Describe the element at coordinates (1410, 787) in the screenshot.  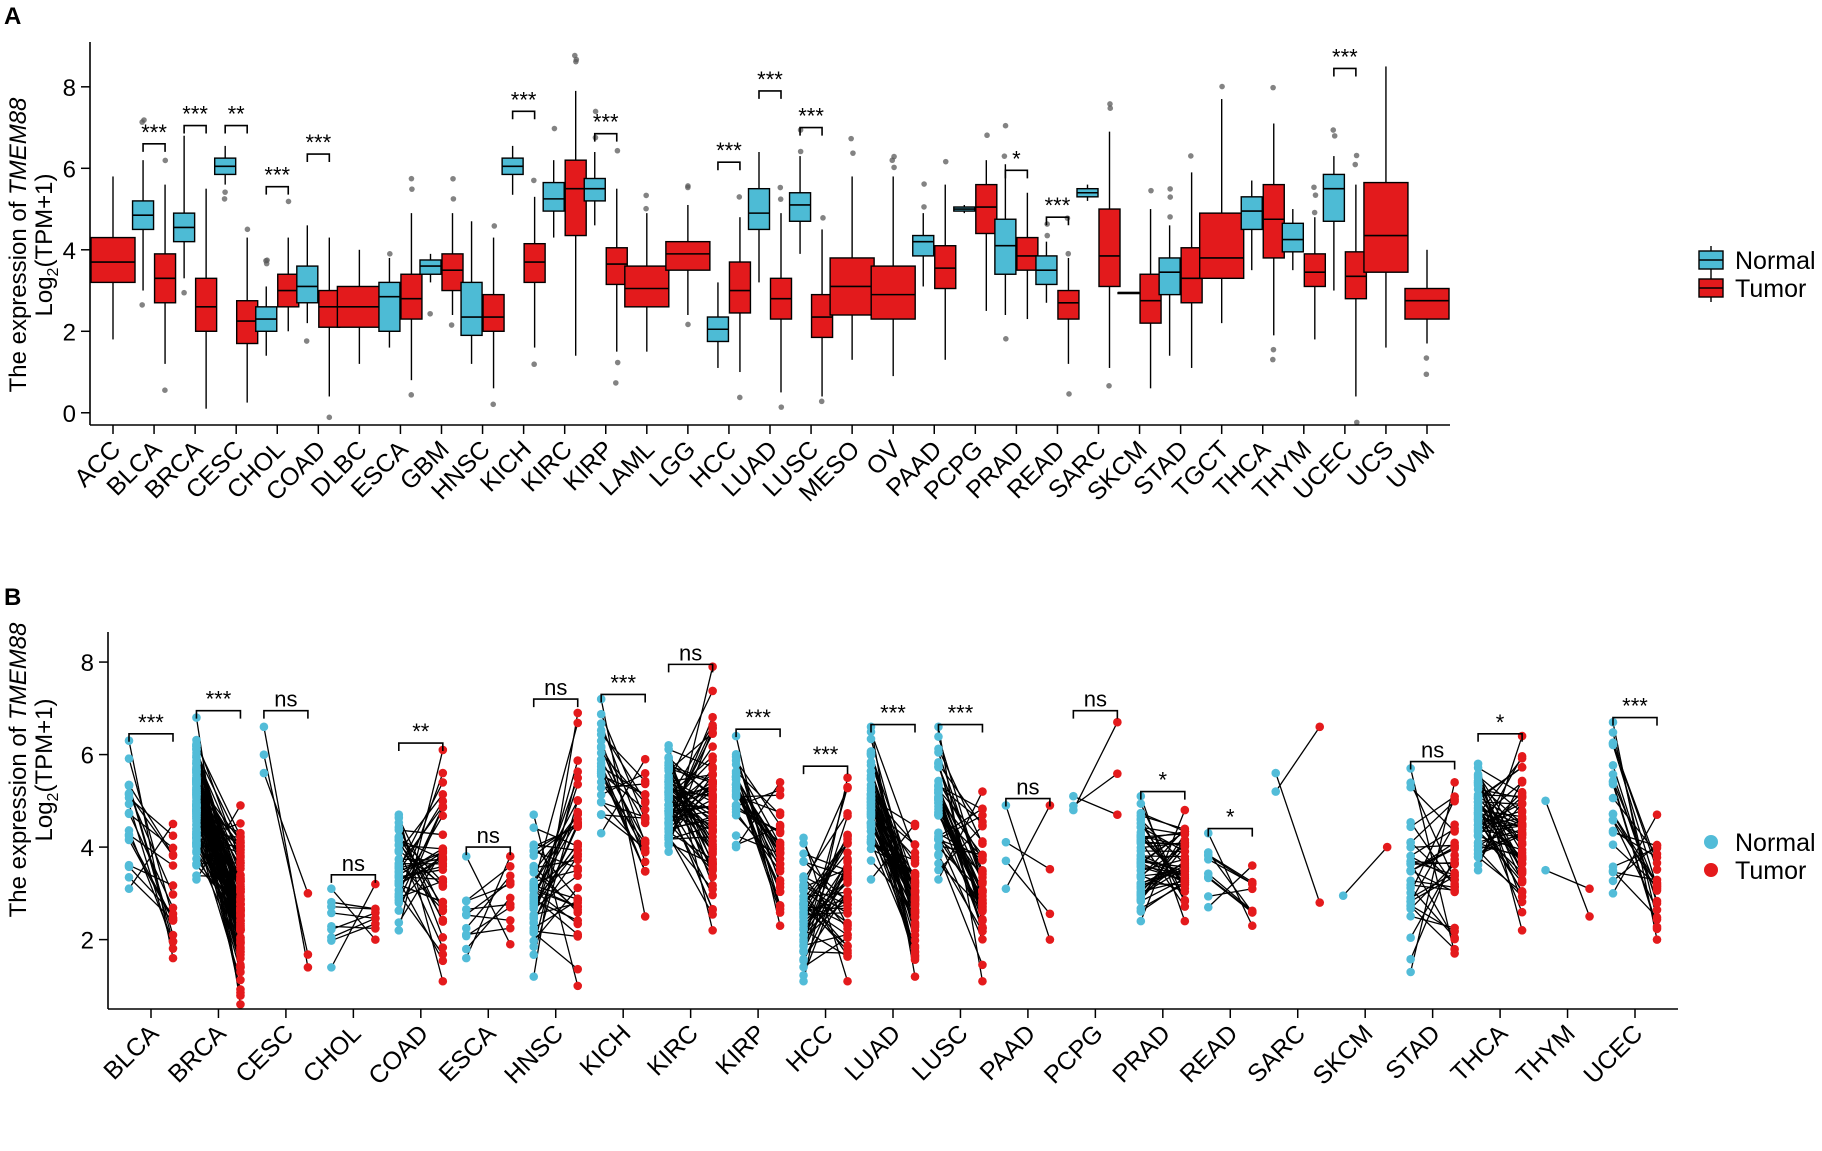
I see `b-stad-normal-point` at that location.